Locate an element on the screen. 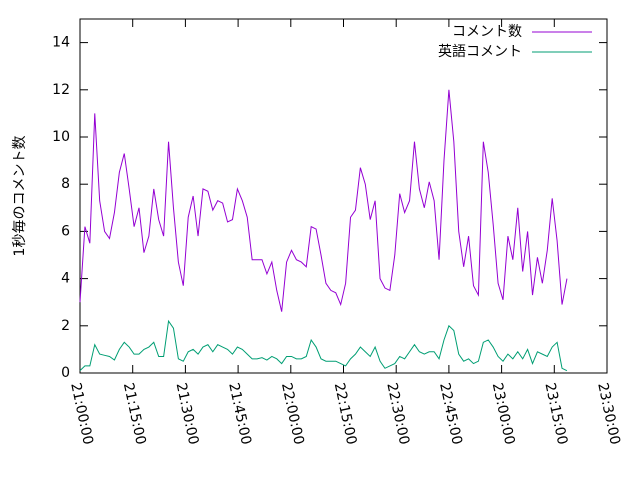 Image resolution: width=640 pixels, height=480 pixels. y-tick-label: 4 is located at coordinates (65, 279).